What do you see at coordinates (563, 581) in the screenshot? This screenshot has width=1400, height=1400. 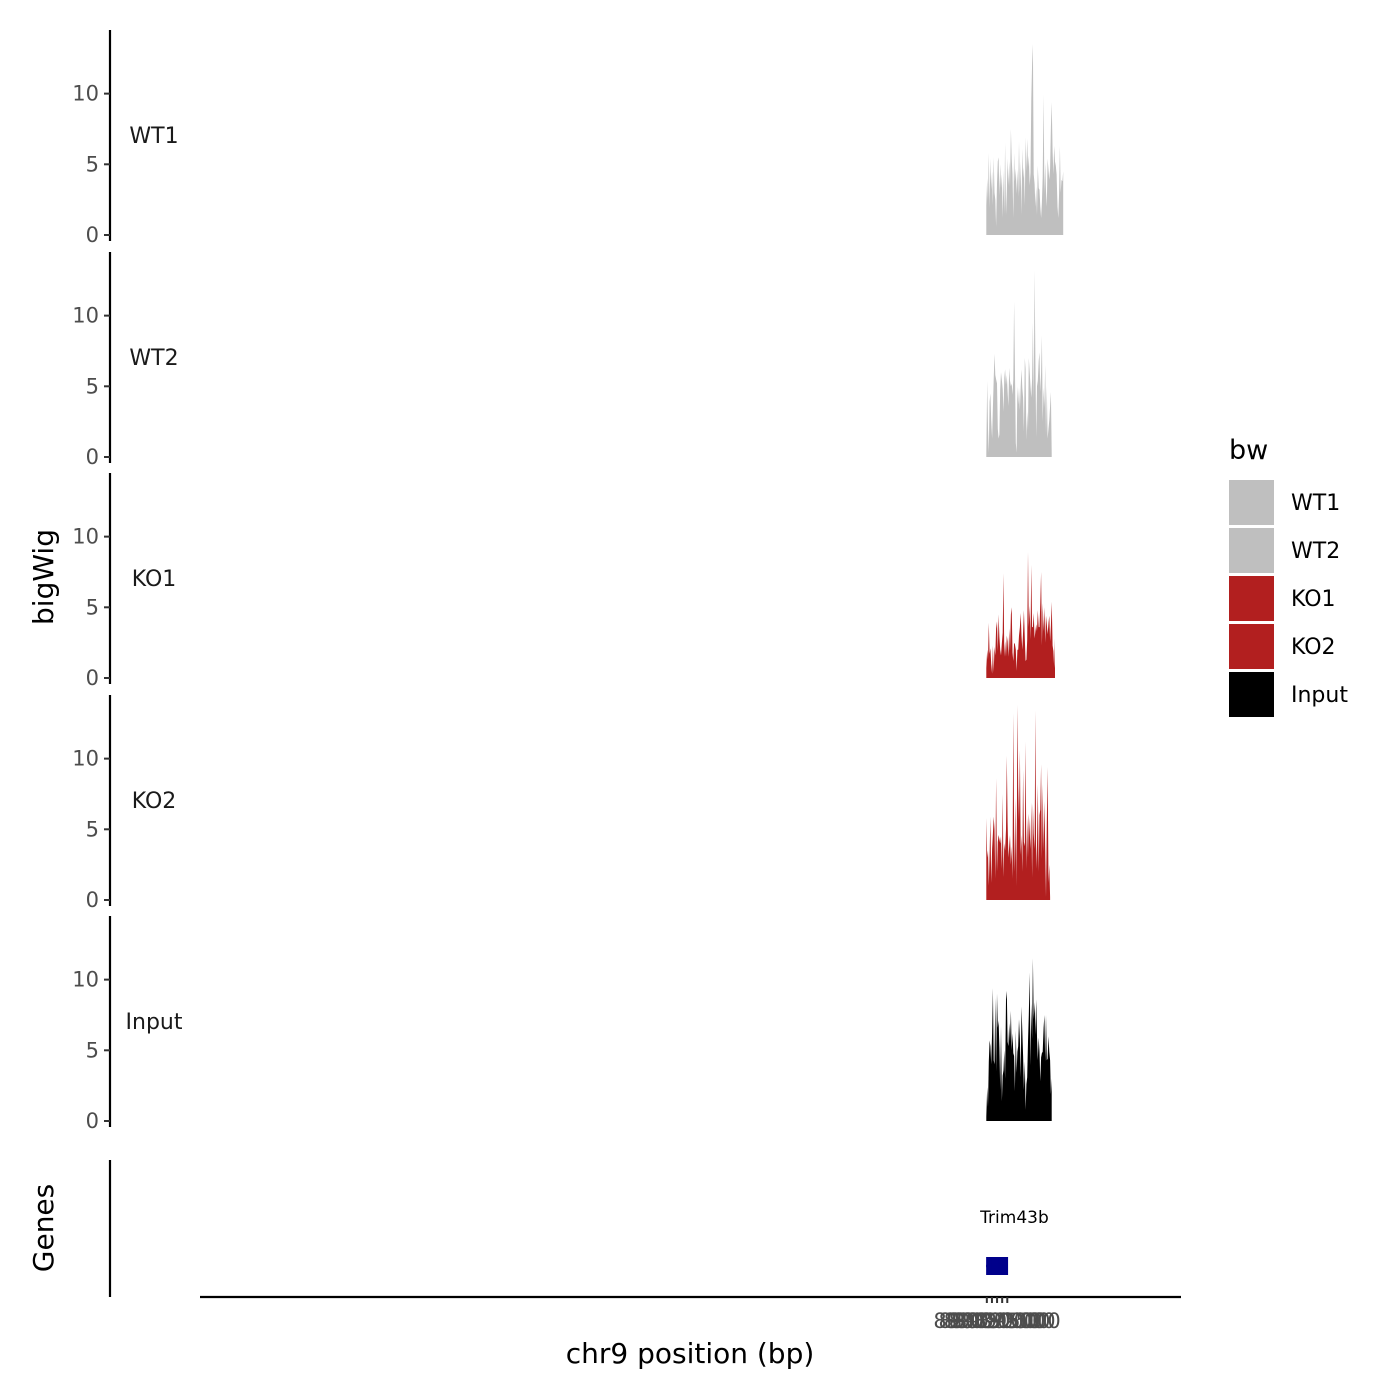 I see `track-panel-ko1: 0 5 10 KO1` at bounding box center [563, 581].